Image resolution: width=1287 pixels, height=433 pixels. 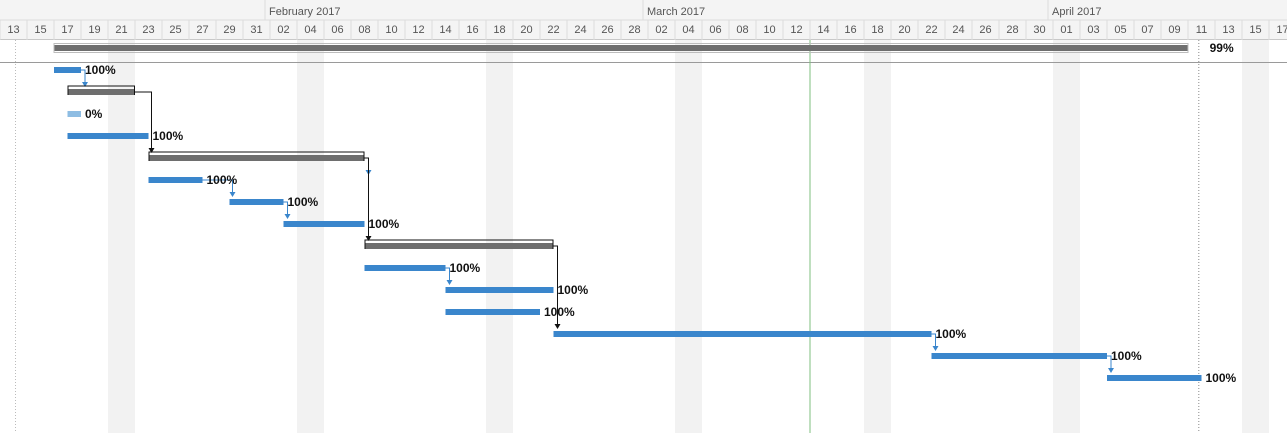 I want to click on day-label: 30, so click(x=1039, y=30).